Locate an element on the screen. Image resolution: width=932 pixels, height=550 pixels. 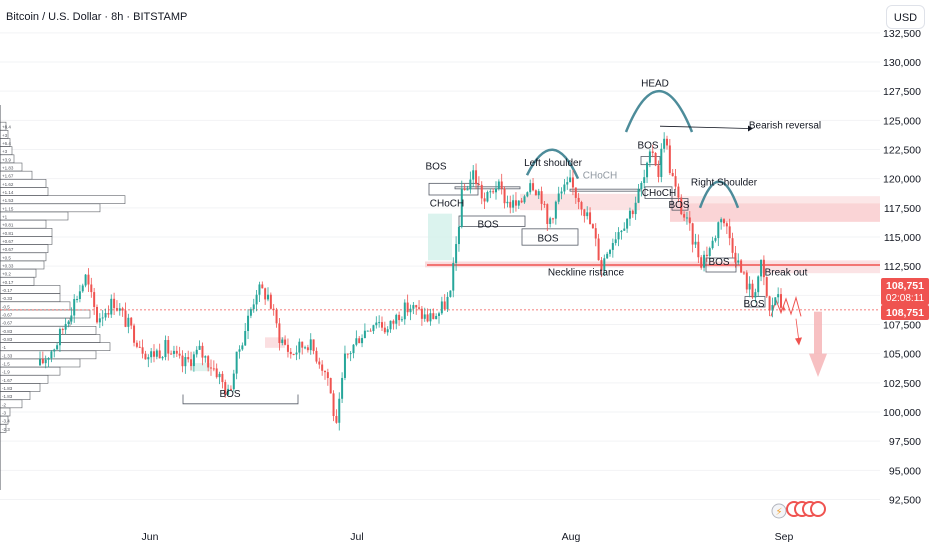
event-icons: ⚡ is located at coordinates (798, 510).